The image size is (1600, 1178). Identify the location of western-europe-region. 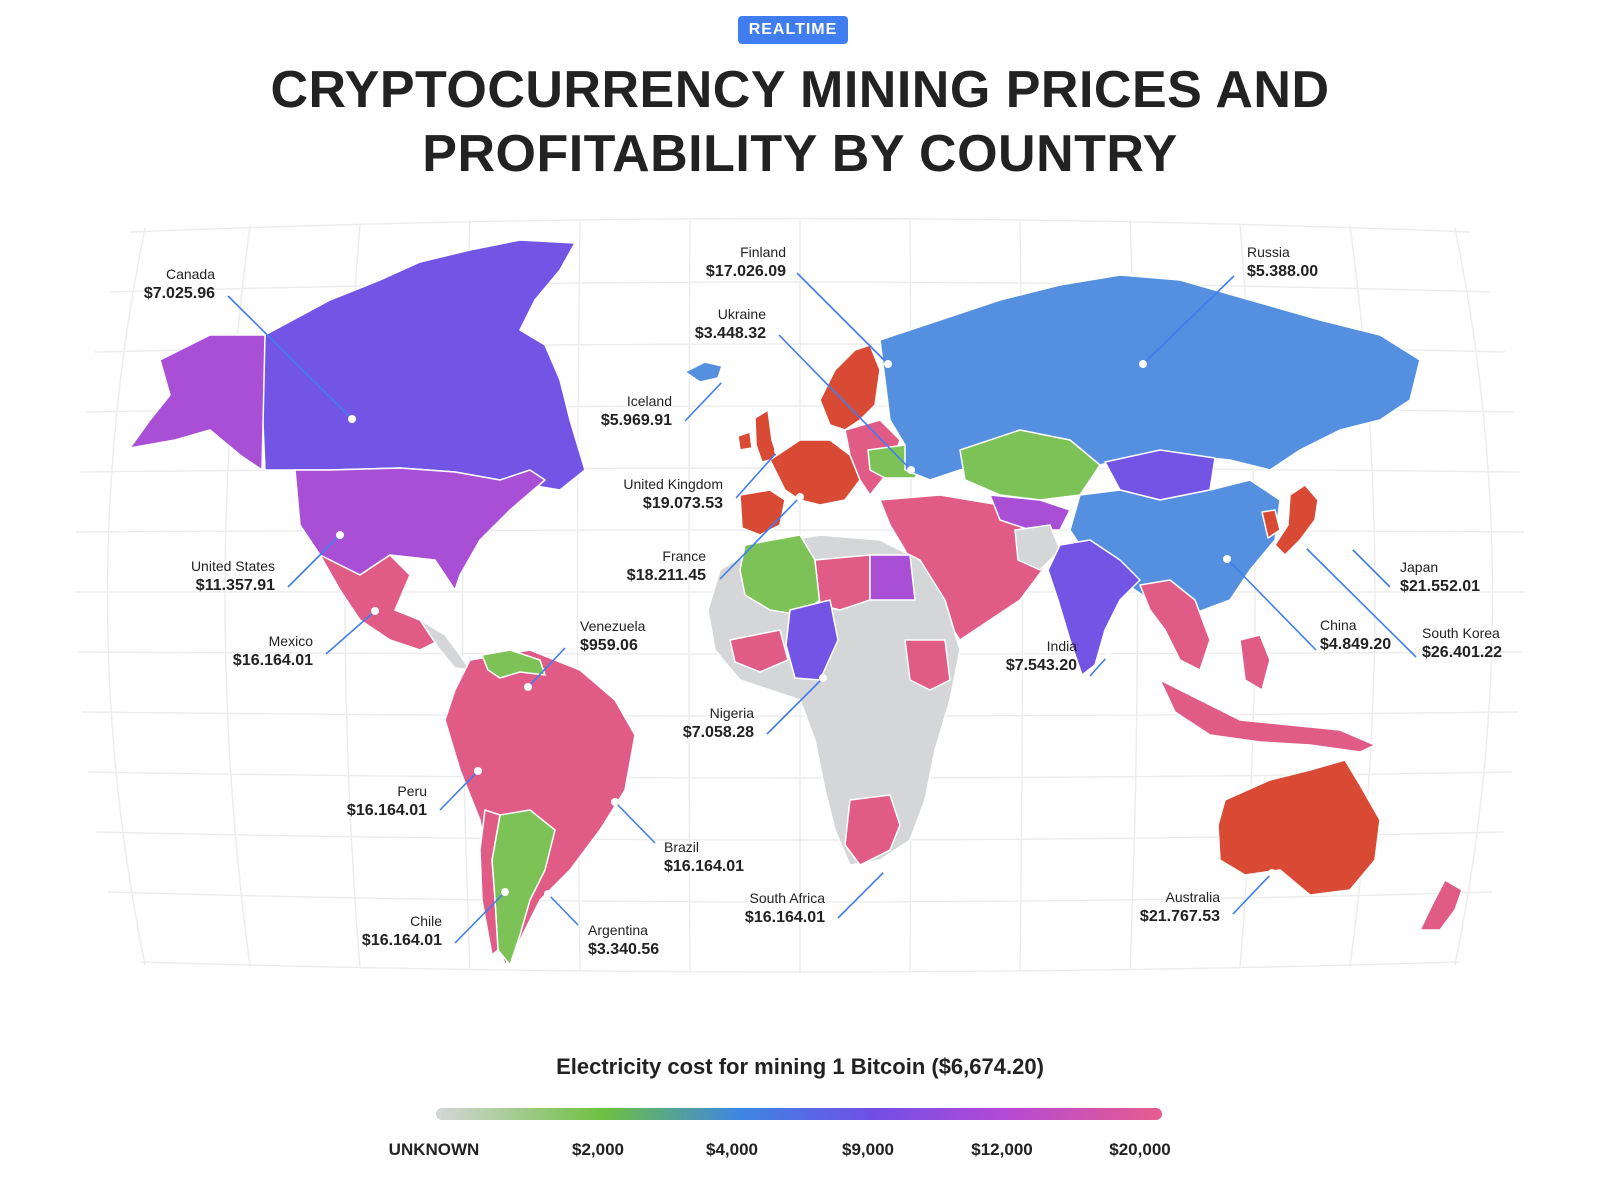
(815, 472).